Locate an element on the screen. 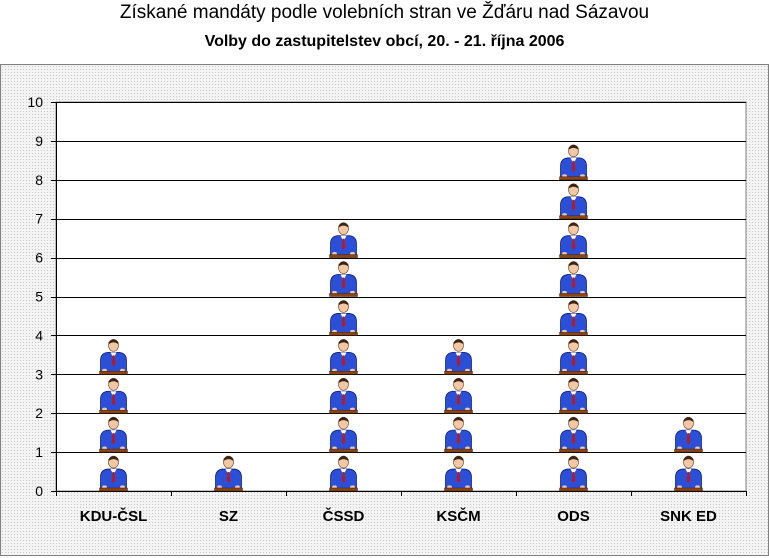  y-tick-label: 4 is located at coordinates (39, 335).